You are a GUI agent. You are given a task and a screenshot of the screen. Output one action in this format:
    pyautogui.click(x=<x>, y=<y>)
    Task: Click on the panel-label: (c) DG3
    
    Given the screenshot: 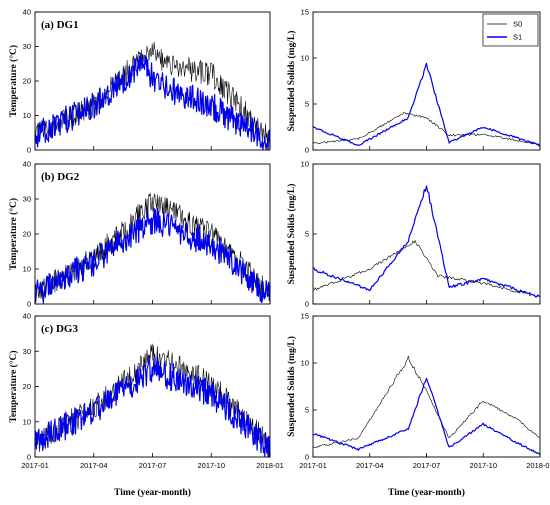 What is the action you would take?
    pyautogui.click(x=59, y=329)
    